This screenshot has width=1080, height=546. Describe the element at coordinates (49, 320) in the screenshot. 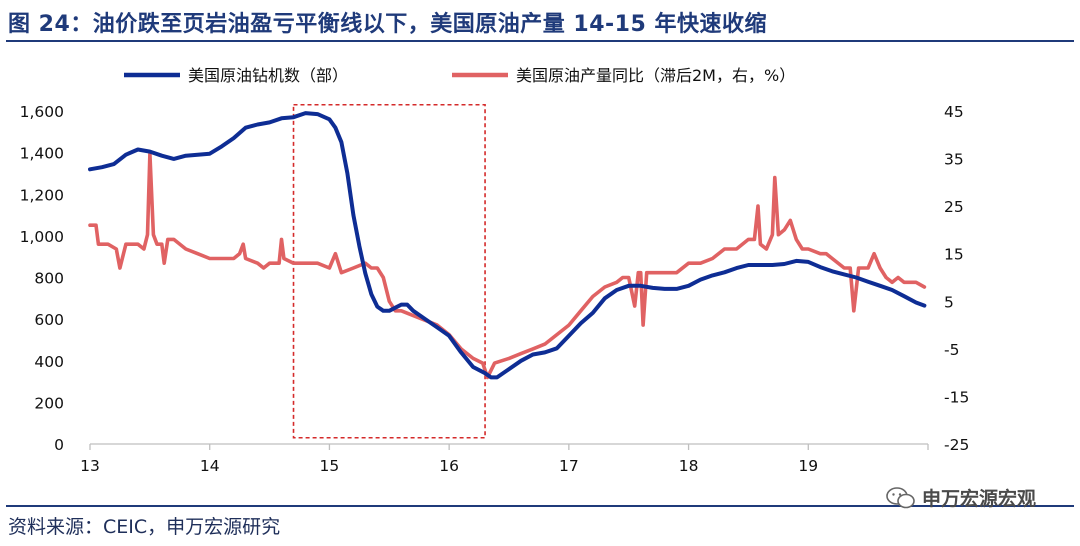

I see `y-left-tick-label: 600` at that location.